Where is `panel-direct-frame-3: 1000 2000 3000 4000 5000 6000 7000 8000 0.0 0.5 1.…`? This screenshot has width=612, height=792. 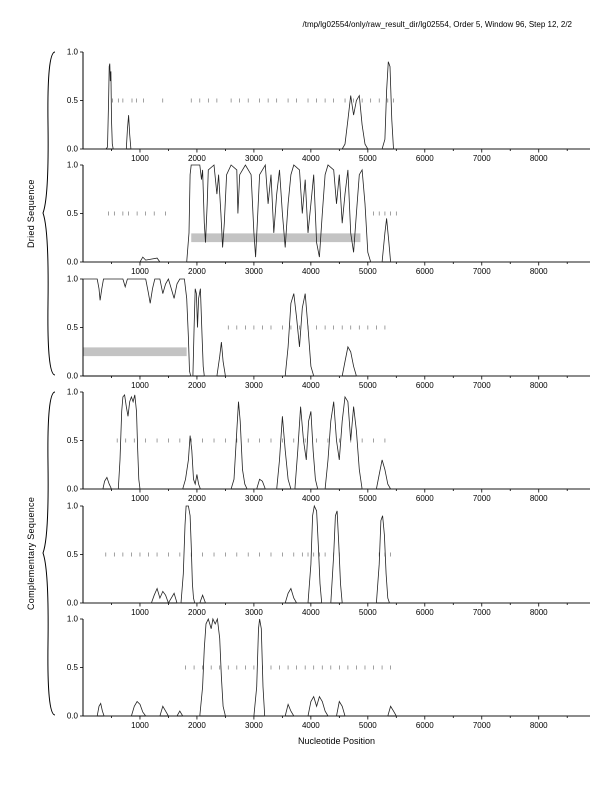
panel-direct-frame-3: 1000 2000 3000 4000 5000 6000 7000 8000 0.0 0.5 1.… is located at coordinates (330, 332).